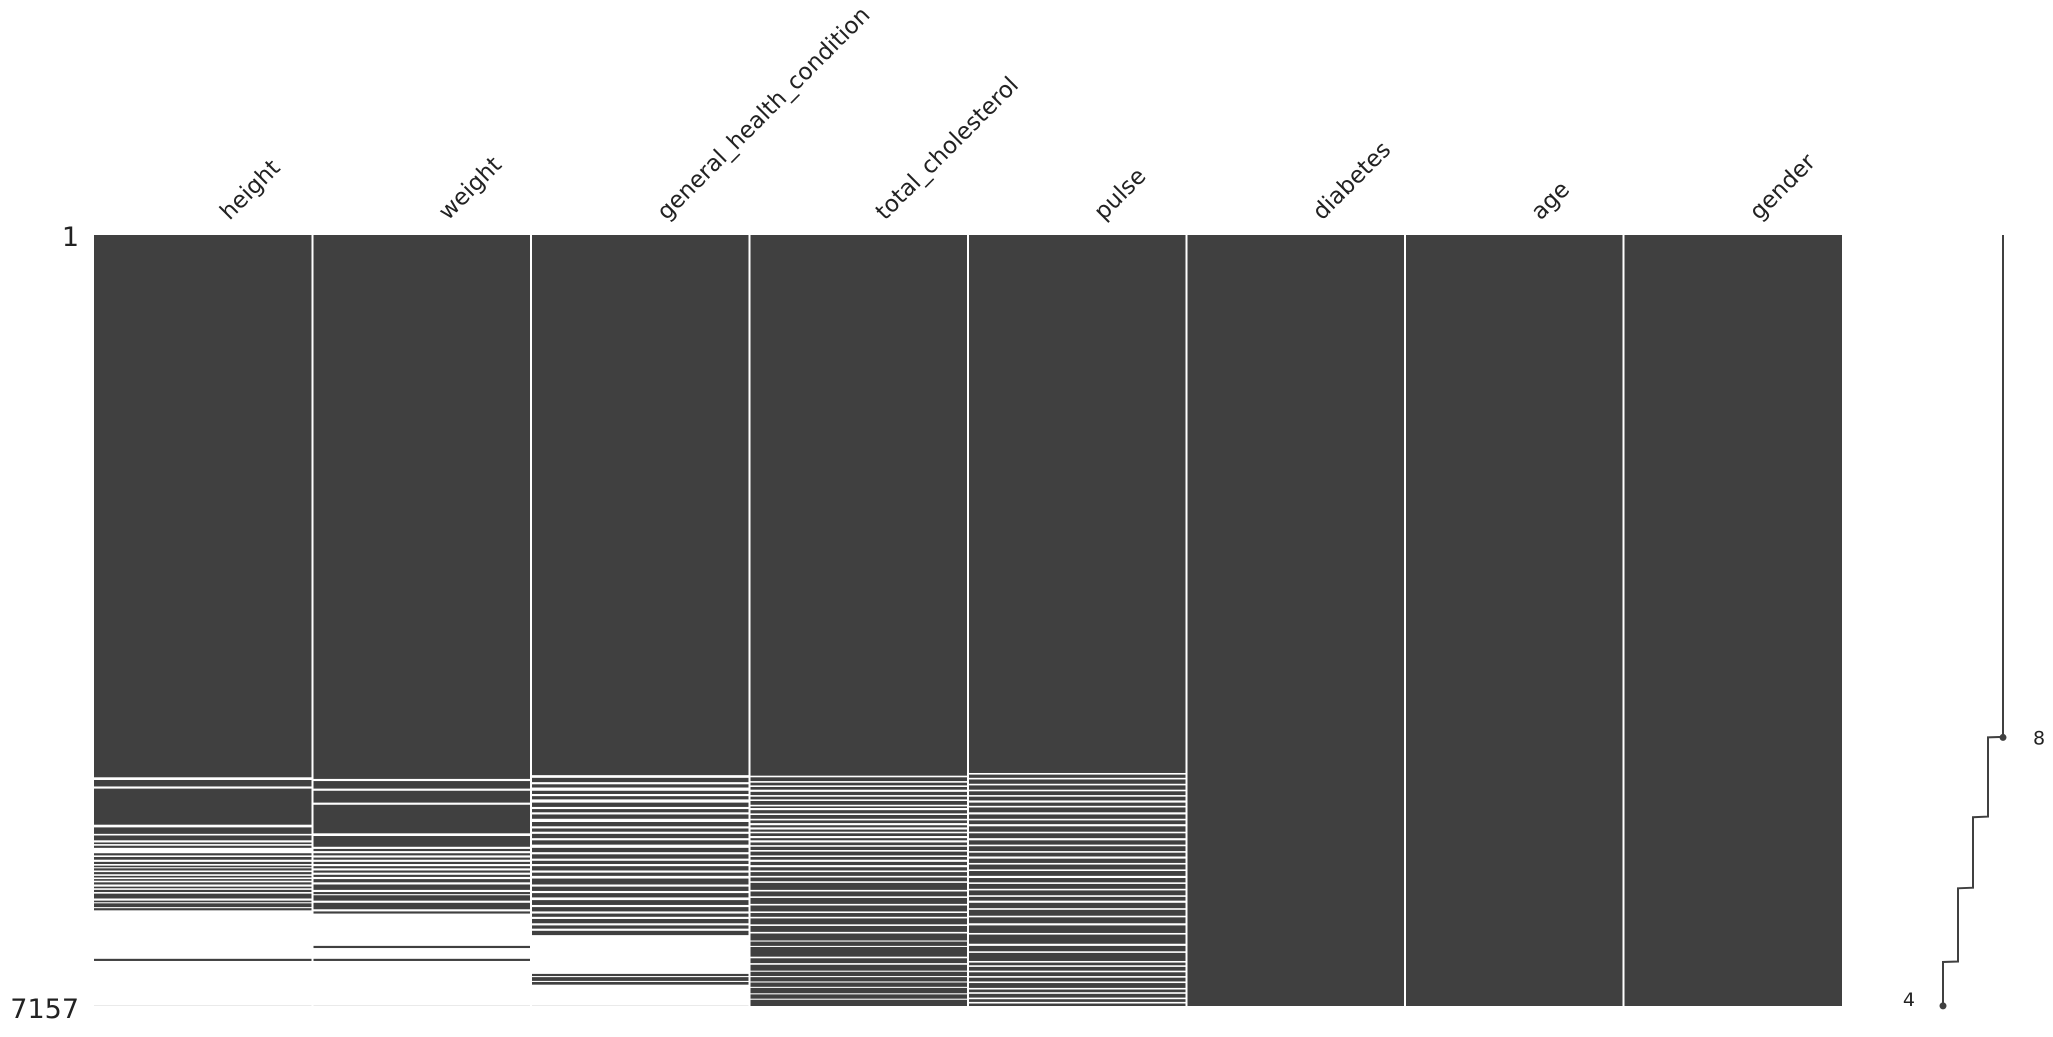  I want to click on column-label-pulse: pulse, so click(1120, 194).